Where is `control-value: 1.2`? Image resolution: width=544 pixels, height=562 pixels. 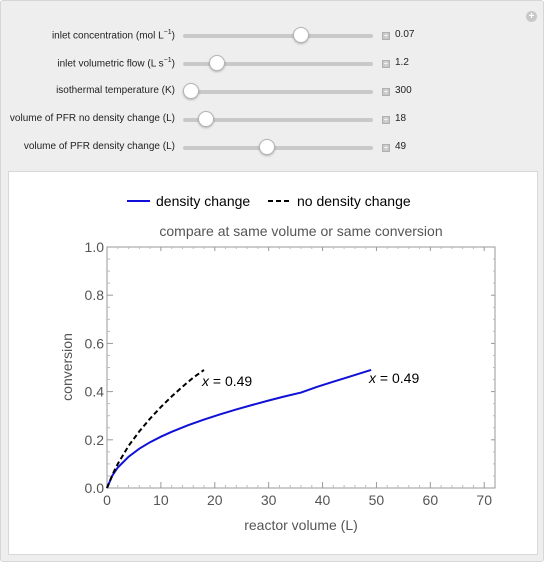 control-value: 1.2 is located at coordinates (402, 62).